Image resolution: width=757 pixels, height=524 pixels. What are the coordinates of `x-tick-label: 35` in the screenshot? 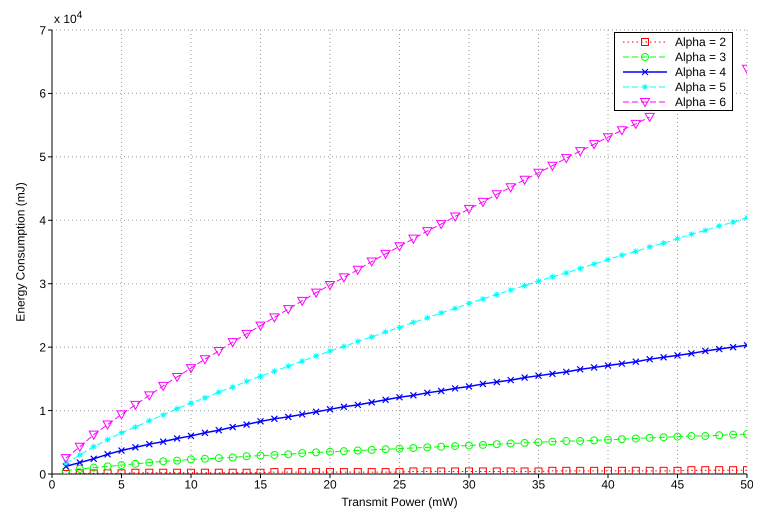 It's located at (539, 485).